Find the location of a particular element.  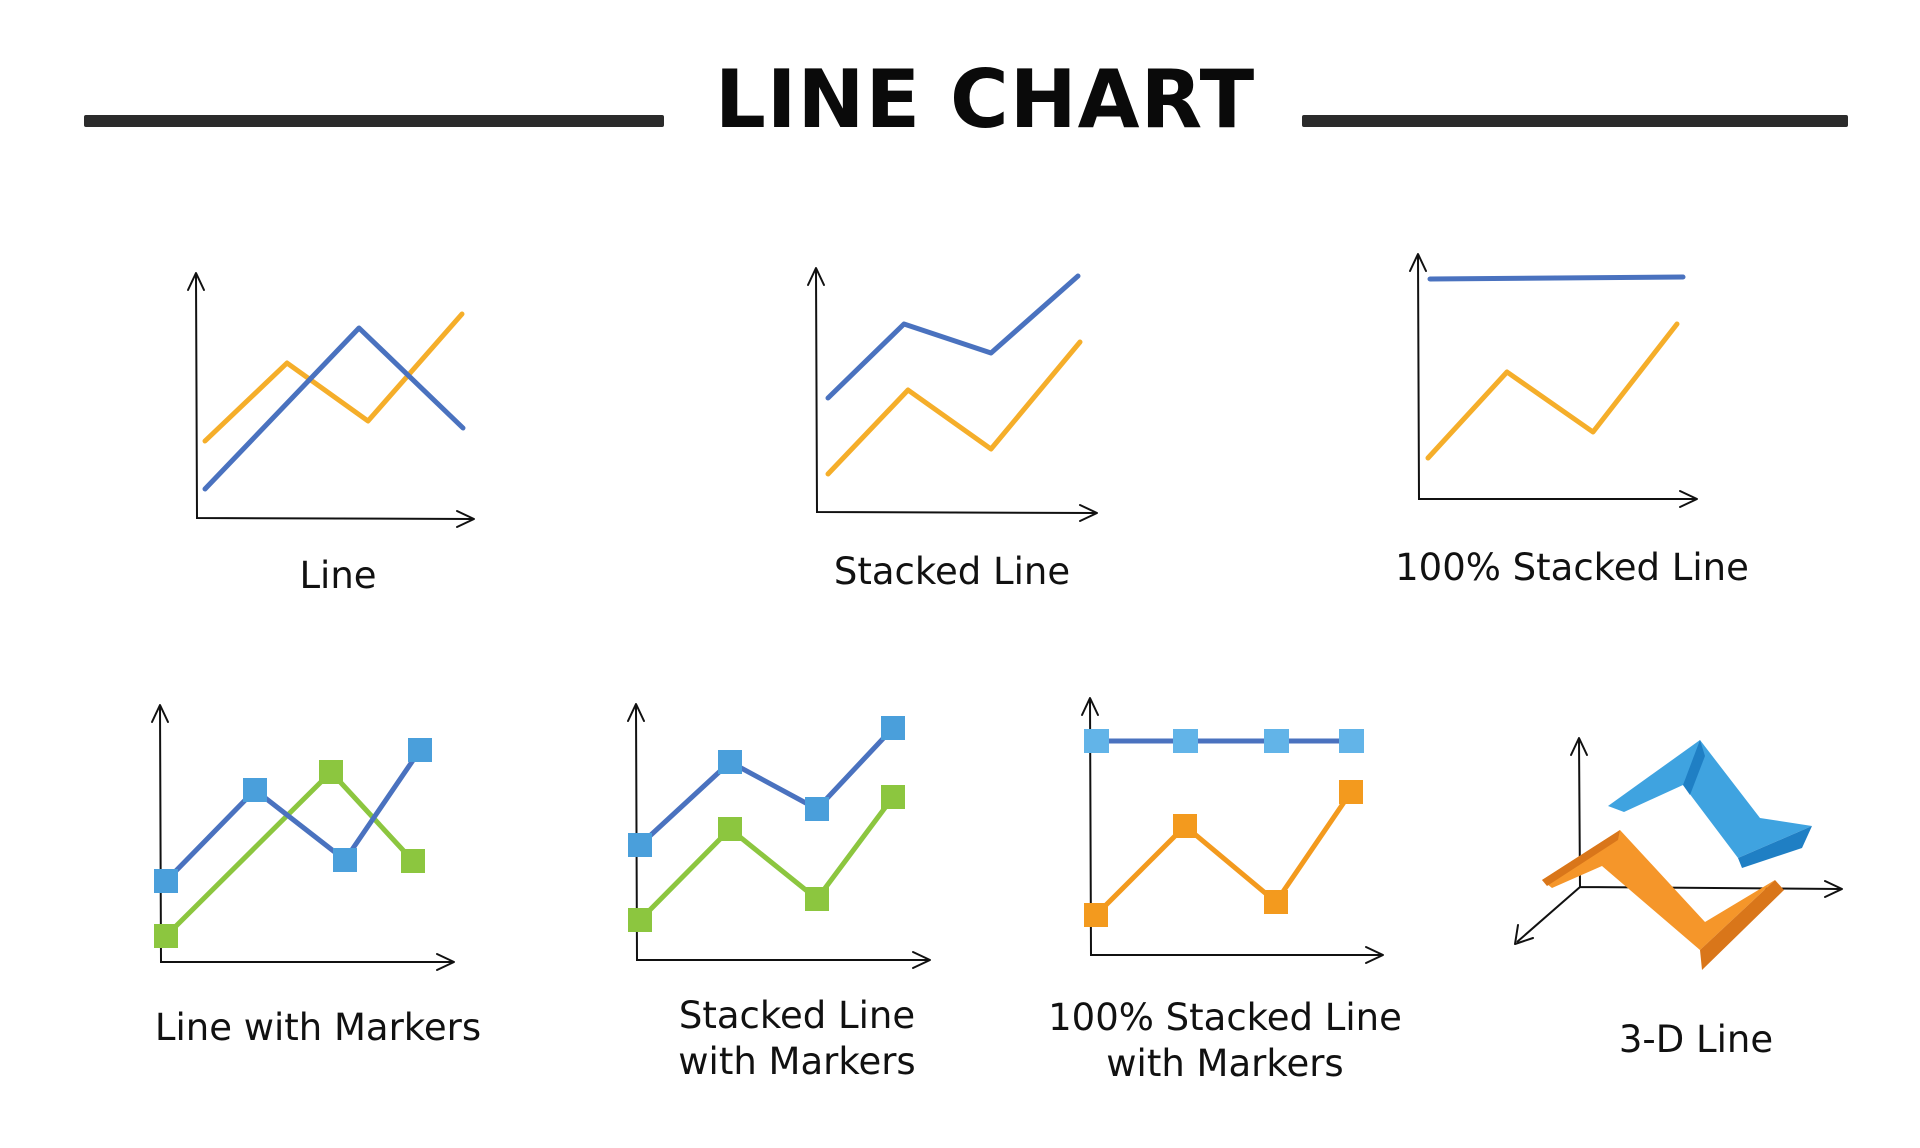

chart-100-stacked-line-markers-axes is located at coordinates (1232, 830).